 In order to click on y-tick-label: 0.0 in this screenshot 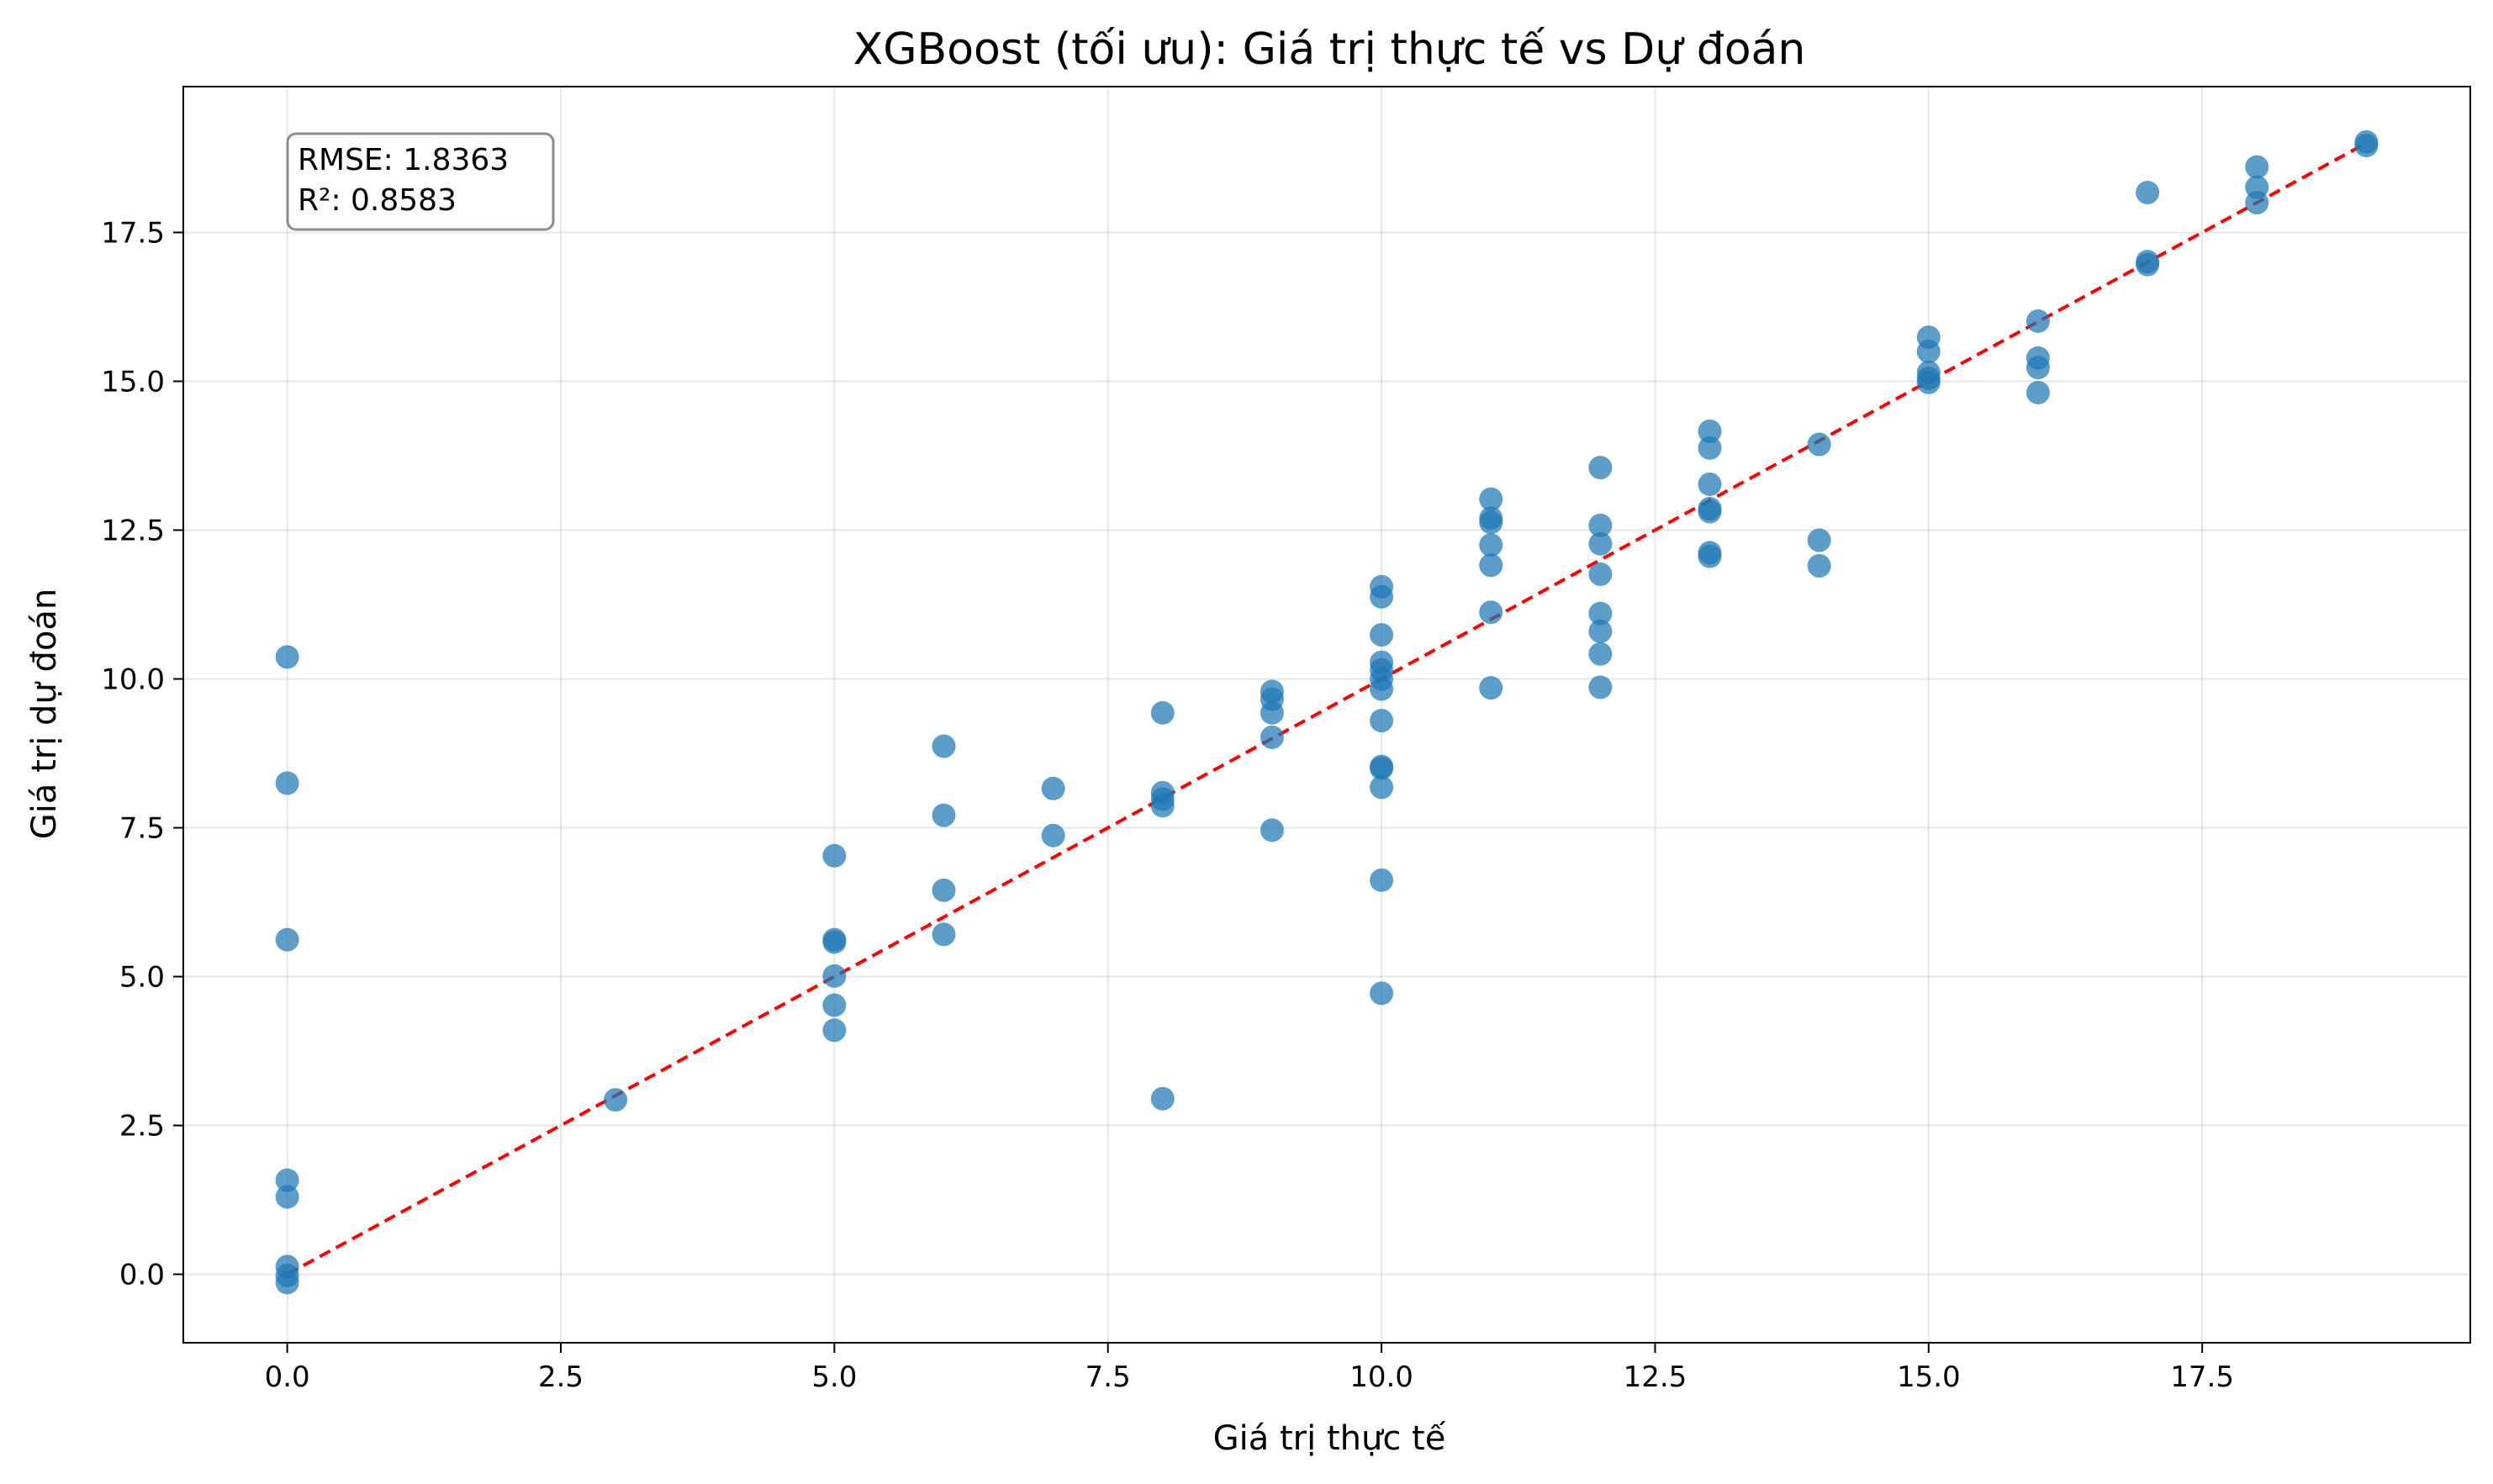, I will do `click(142, 1275)`.